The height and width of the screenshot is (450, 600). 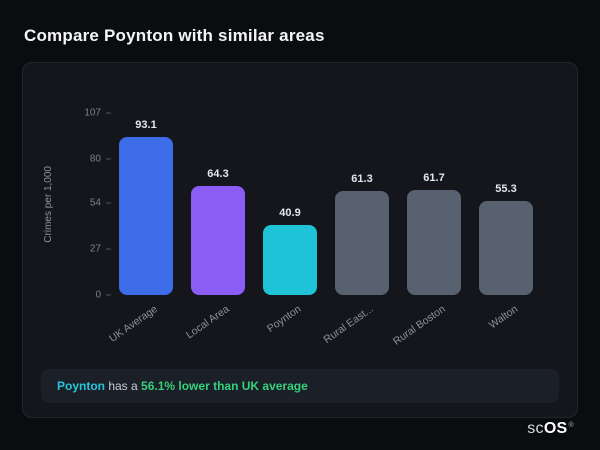 I want to click on bar-column: 61.7, so click(x=434, y=204).